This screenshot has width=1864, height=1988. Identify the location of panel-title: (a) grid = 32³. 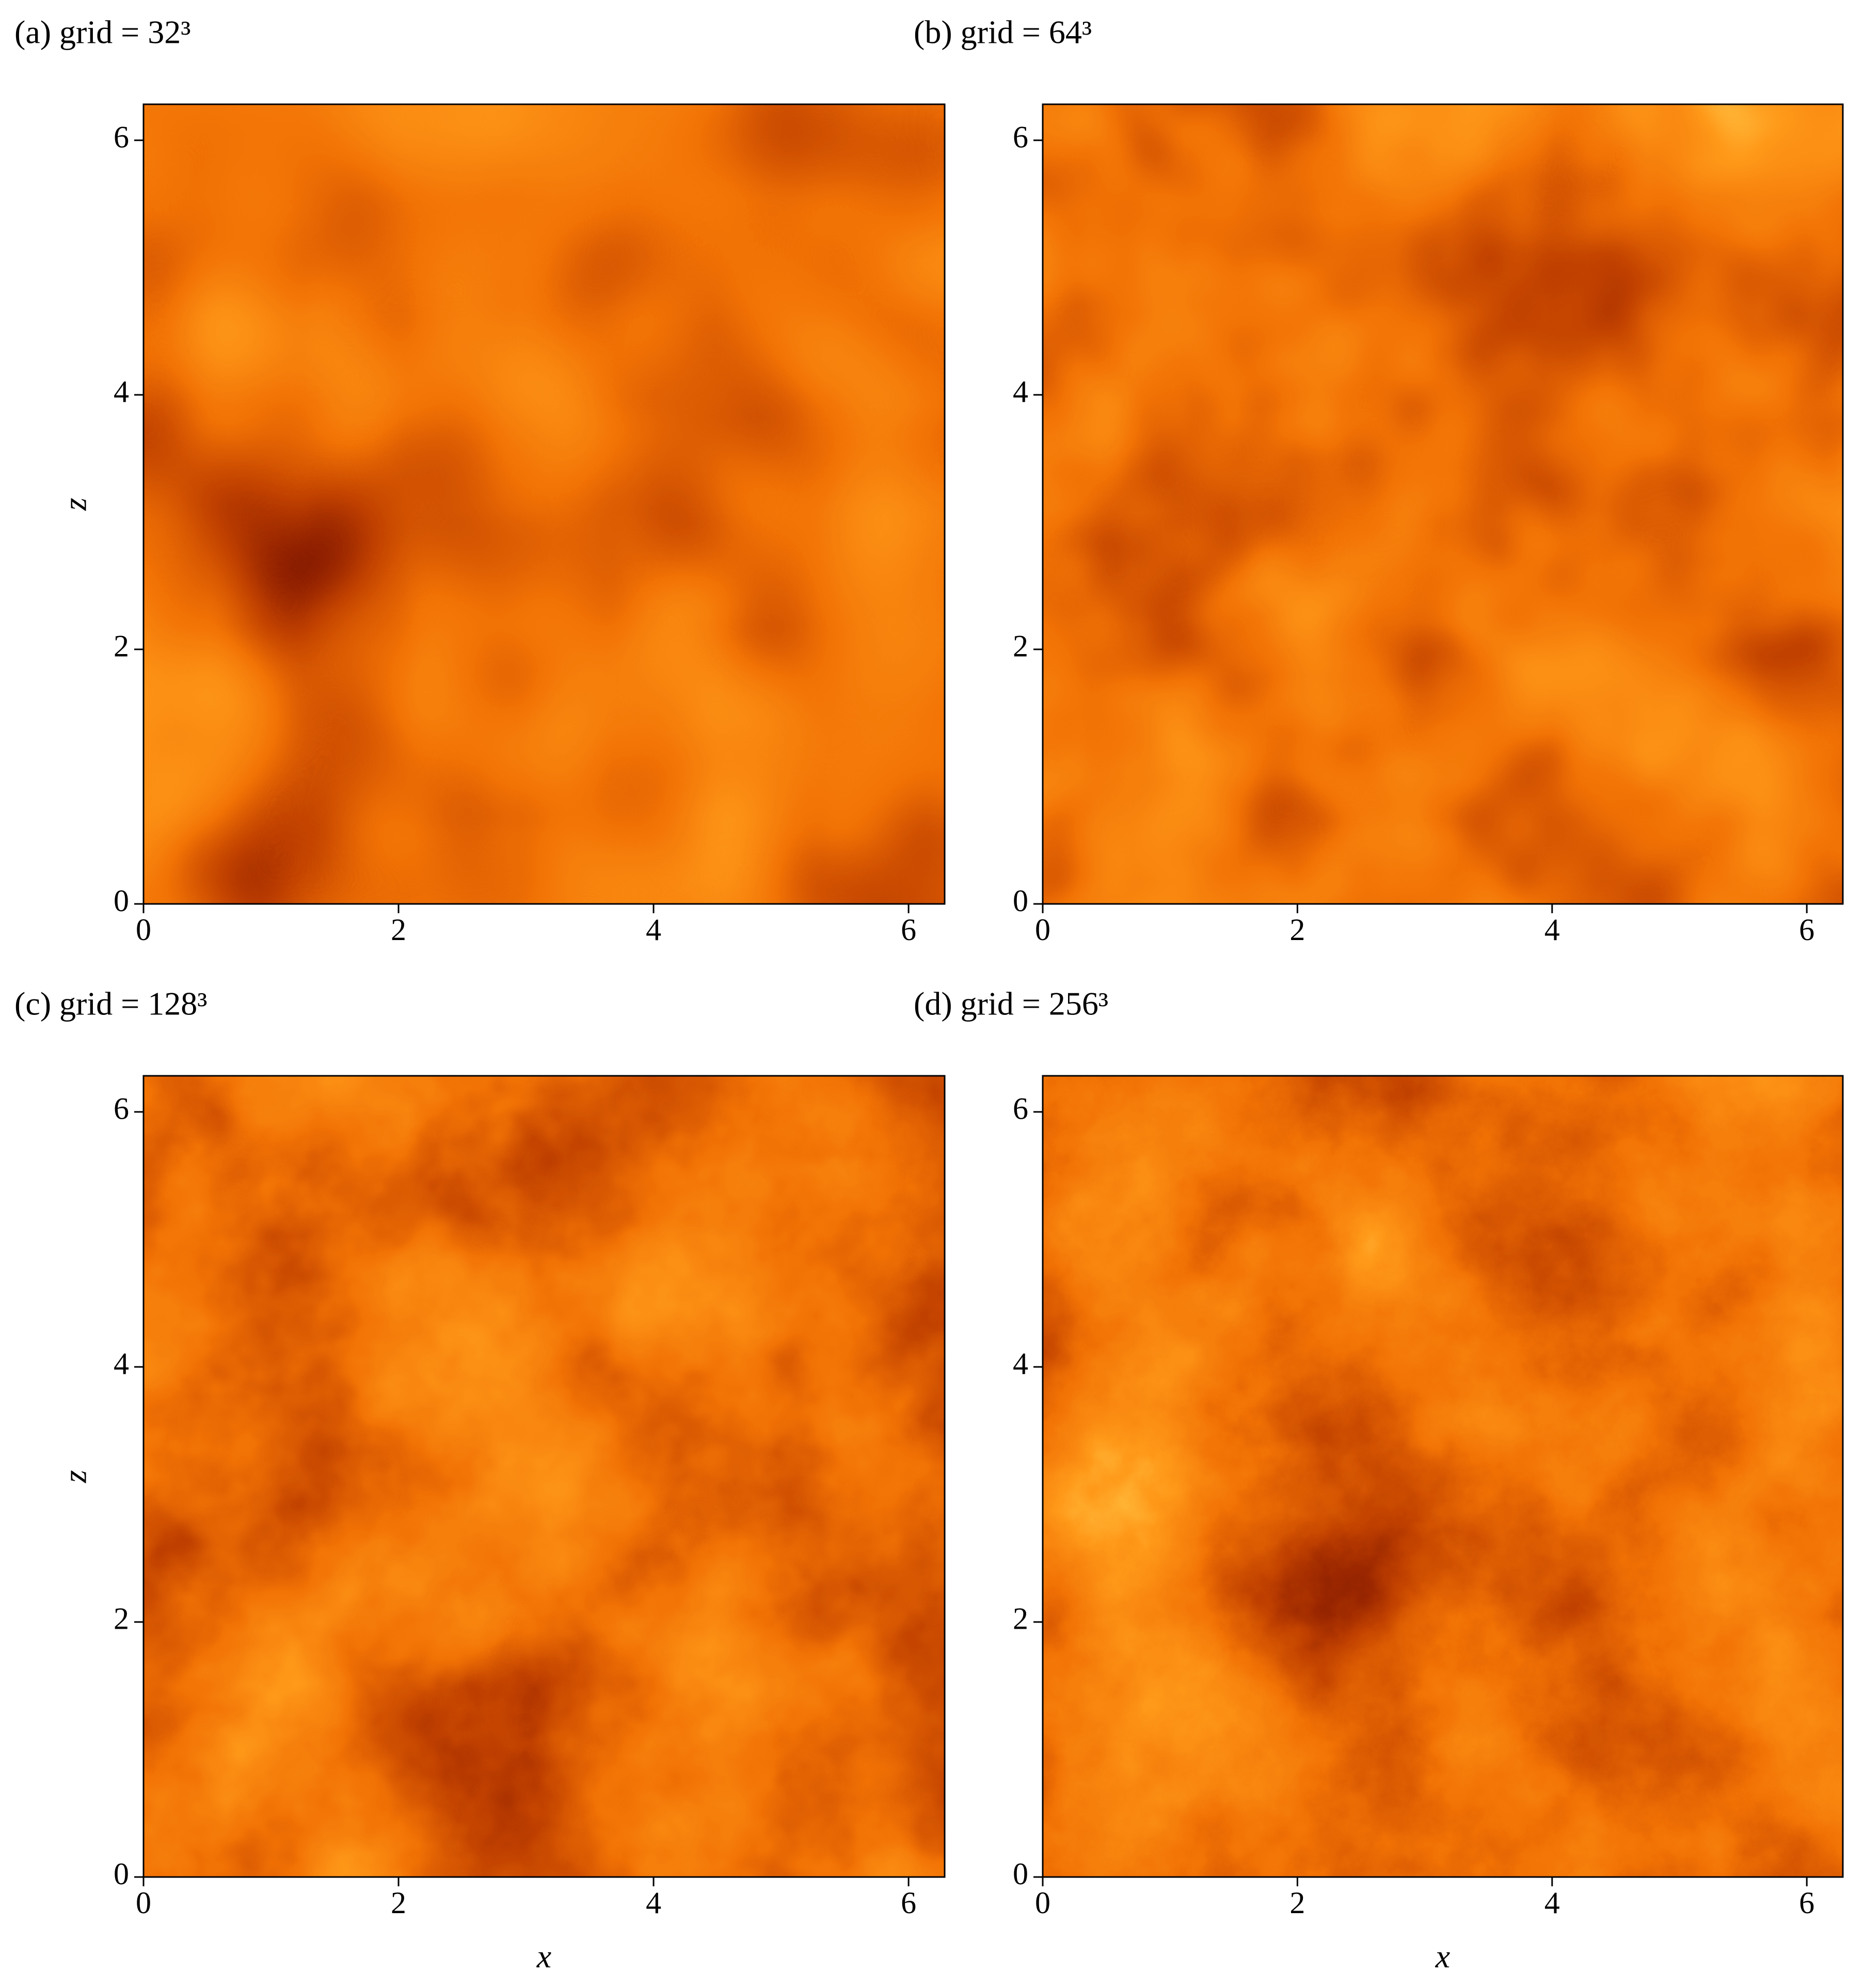
(102, 32).